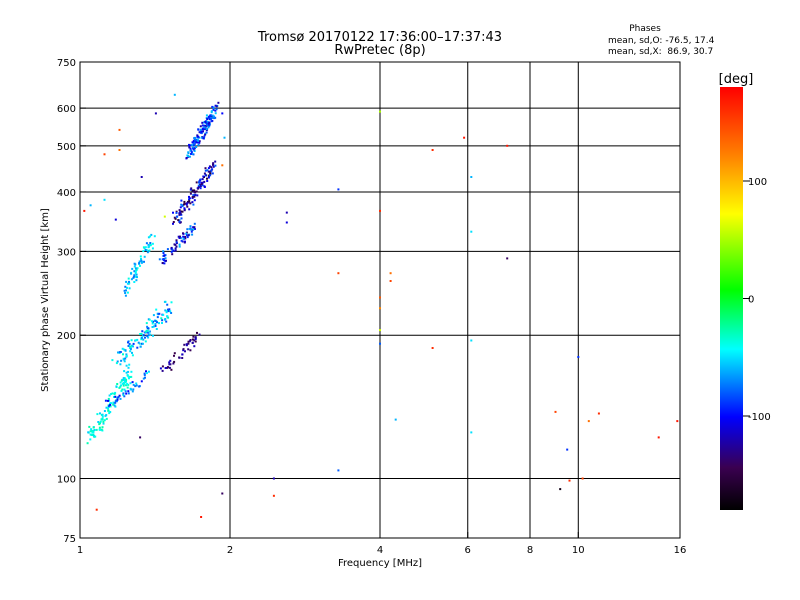 The width and height of the screenshot is (800, 600). I want to click on y-tick-label: 300, so click(66, 252).